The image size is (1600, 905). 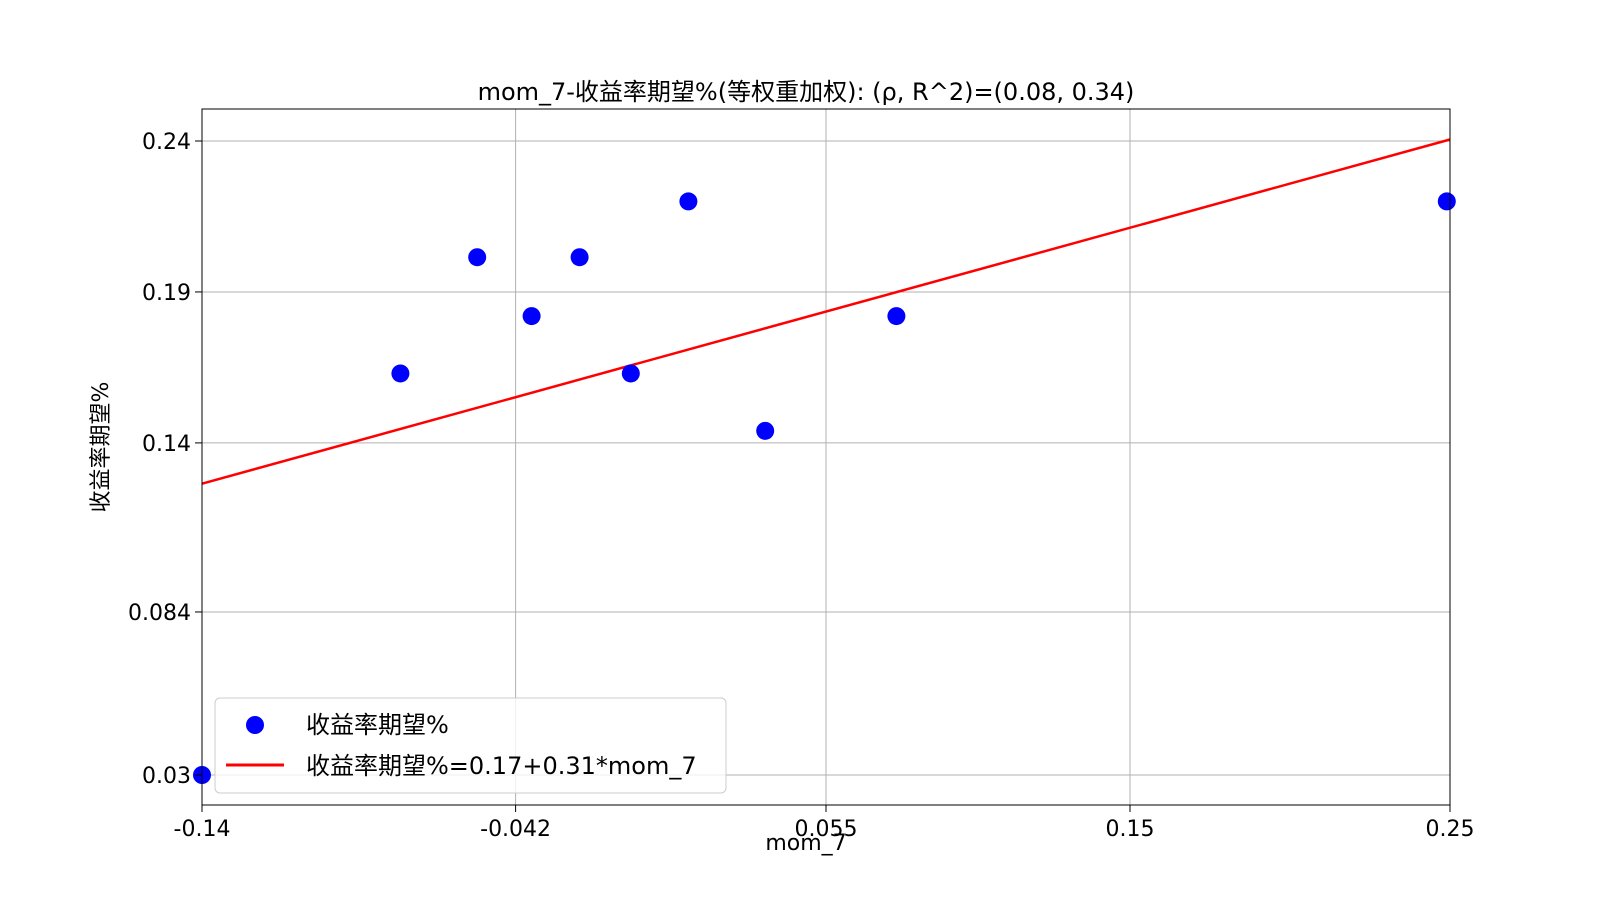 I want to click on y-tick-label: 0.03, so click(x=166, y=776).